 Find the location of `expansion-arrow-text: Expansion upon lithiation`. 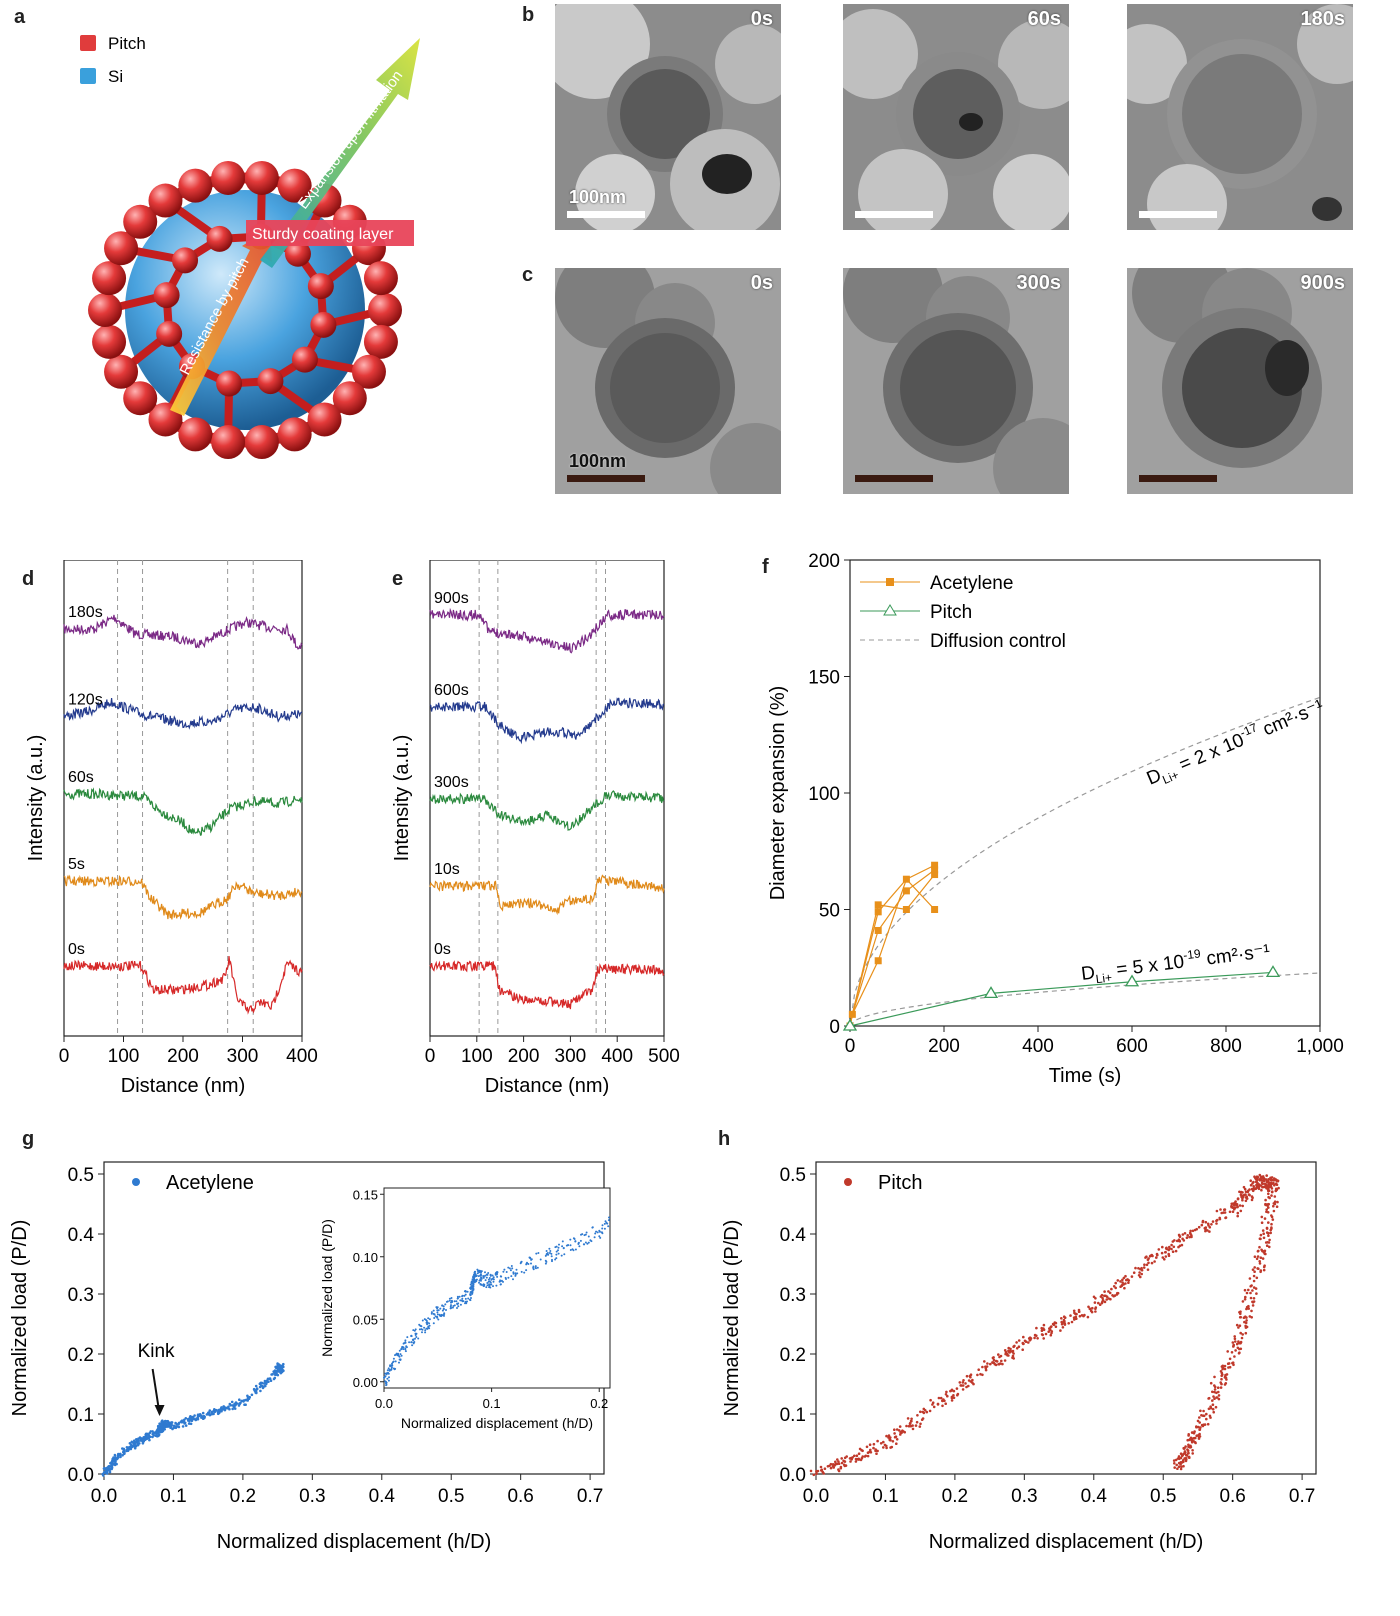

expansion-arrow-text: Expansion upon lithiation is located at coordinates (350, 139).